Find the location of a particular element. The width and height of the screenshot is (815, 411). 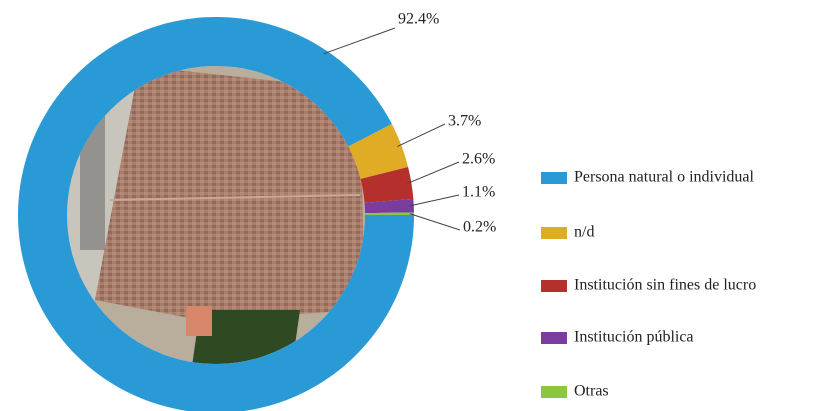

legend-label: Otras is located at coordinates (591, 391).